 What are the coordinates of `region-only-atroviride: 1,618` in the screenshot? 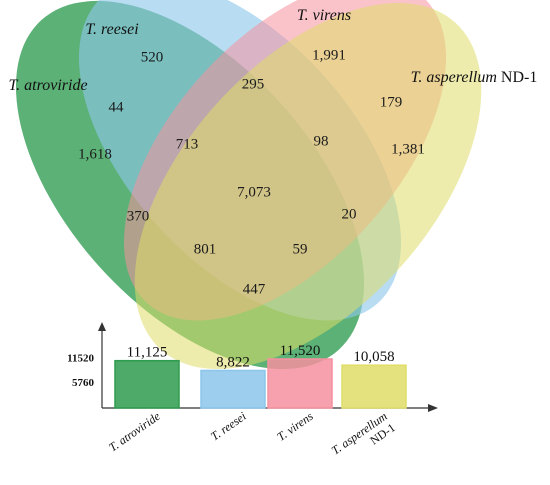 It's located at (95, 154).